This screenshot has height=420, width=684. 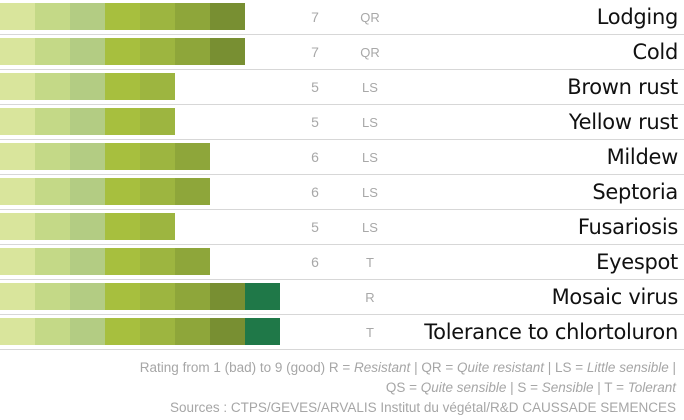 I want to click on legend-separator: | QR =, so click(x=433, y=367).